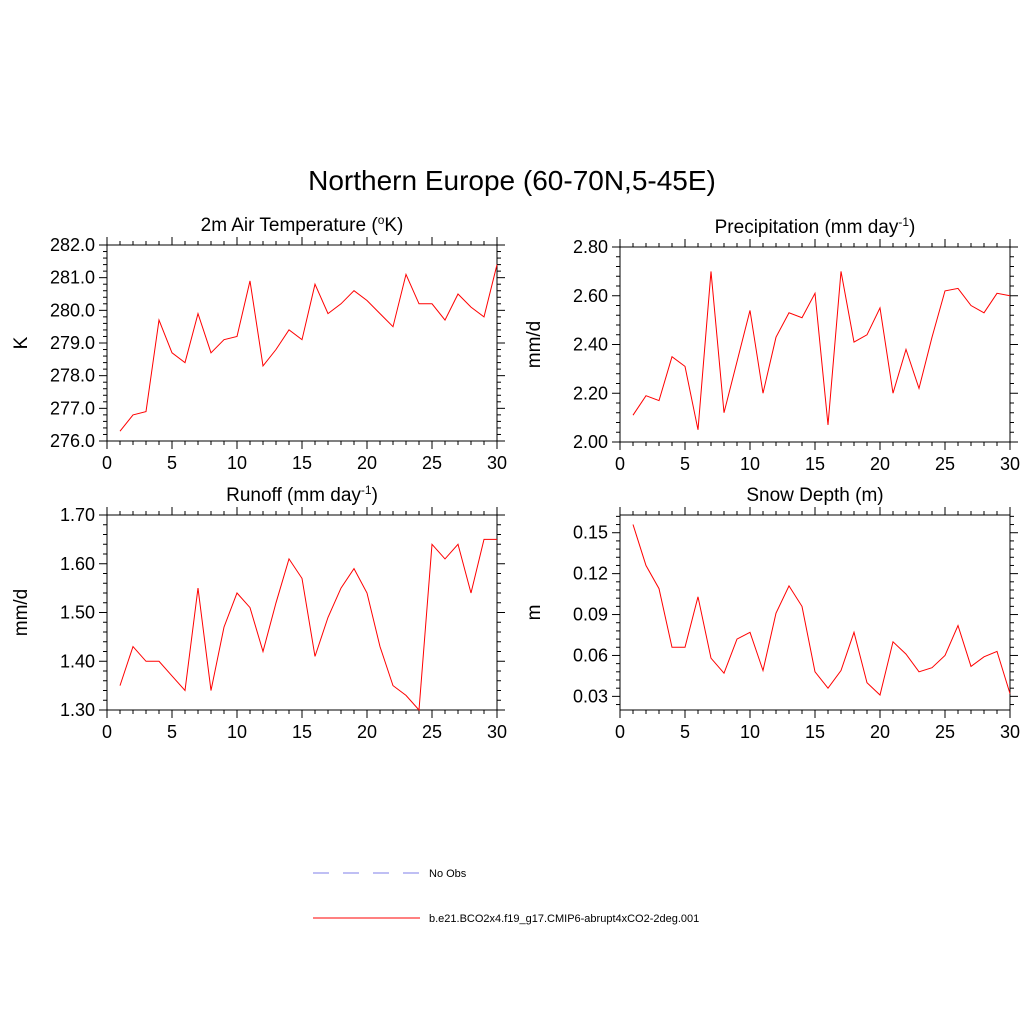 The image size is (1024, 1024). I want to click on y-tick-label: 0.06, so click(590, 655).